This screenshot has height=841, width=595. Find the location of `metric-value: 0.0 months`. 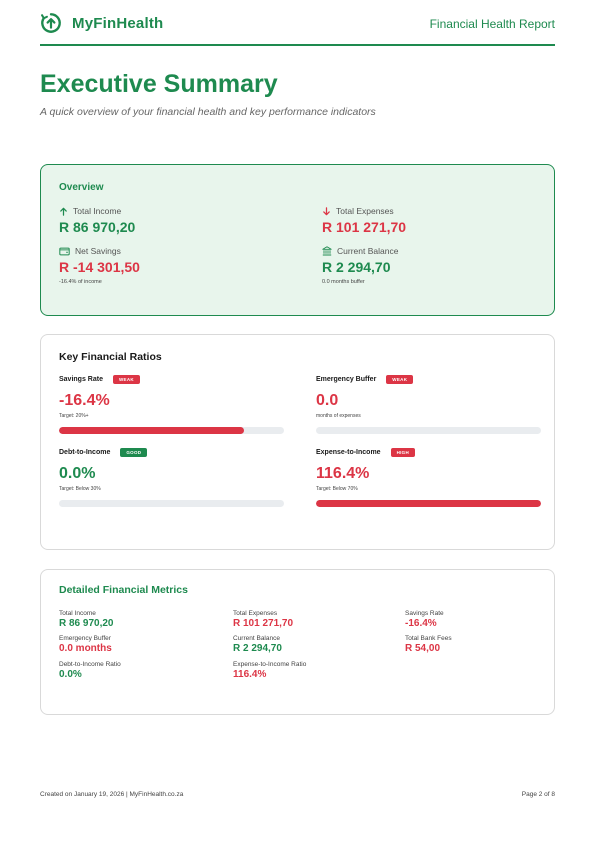

metric-value: 0.0 months is located at coordinates (85, 648).